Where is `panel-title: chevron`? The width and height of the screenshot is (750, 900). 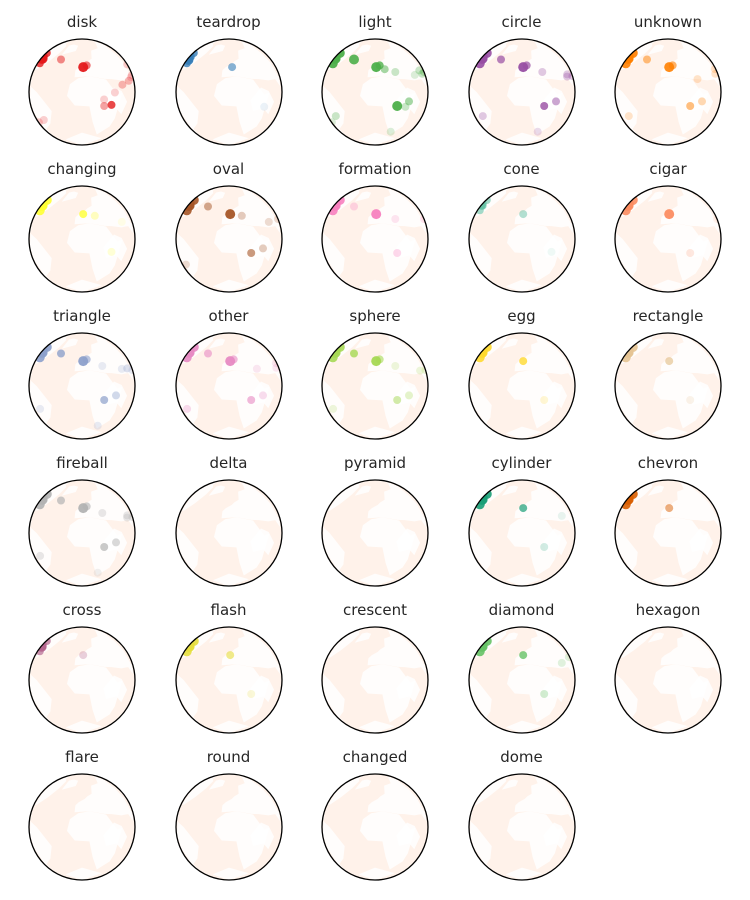 panel-title: chevron is located at coordinates (668, 463).